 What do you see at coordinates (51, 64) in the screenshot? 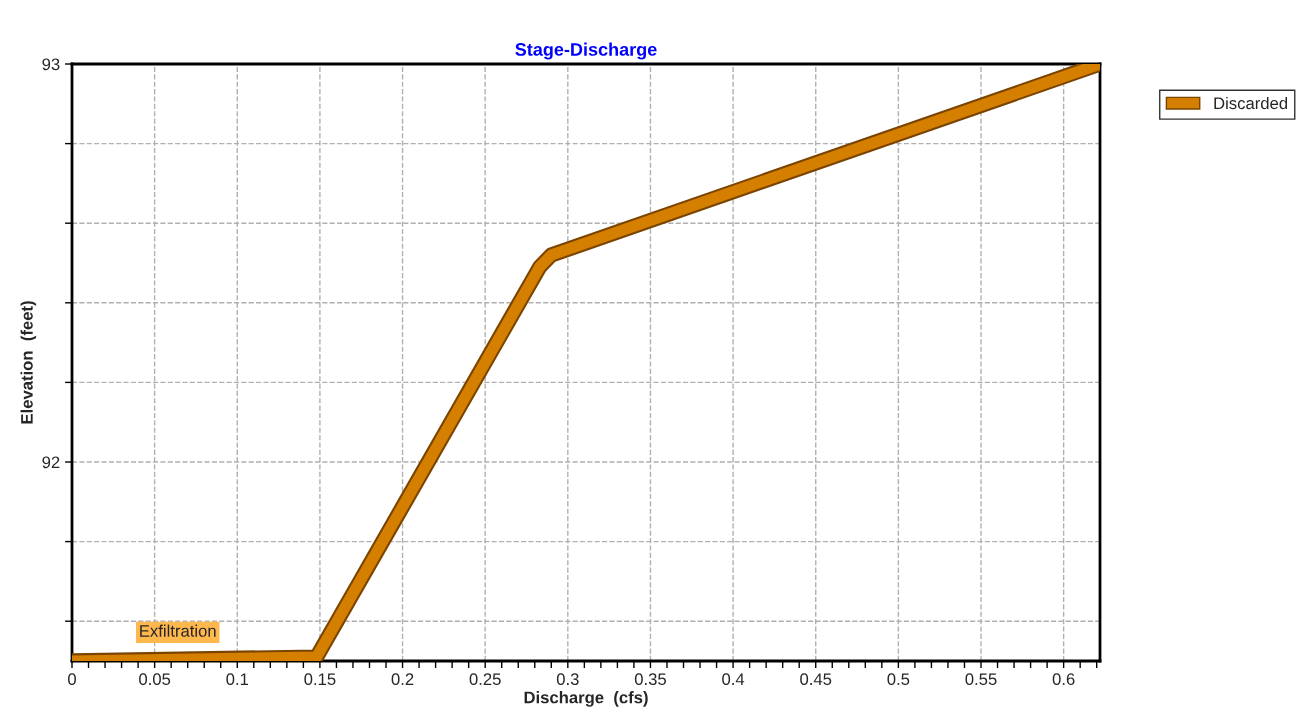
I see `y-tick-label: 93` at bounding box center [51, 64].